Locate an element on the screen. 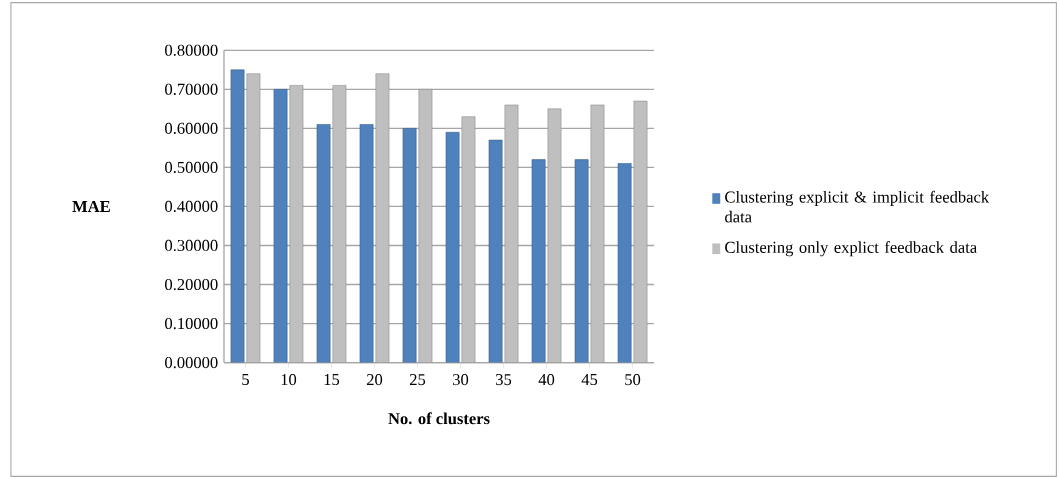  x-tick-label: 30 is located at coordinates (461, 380).